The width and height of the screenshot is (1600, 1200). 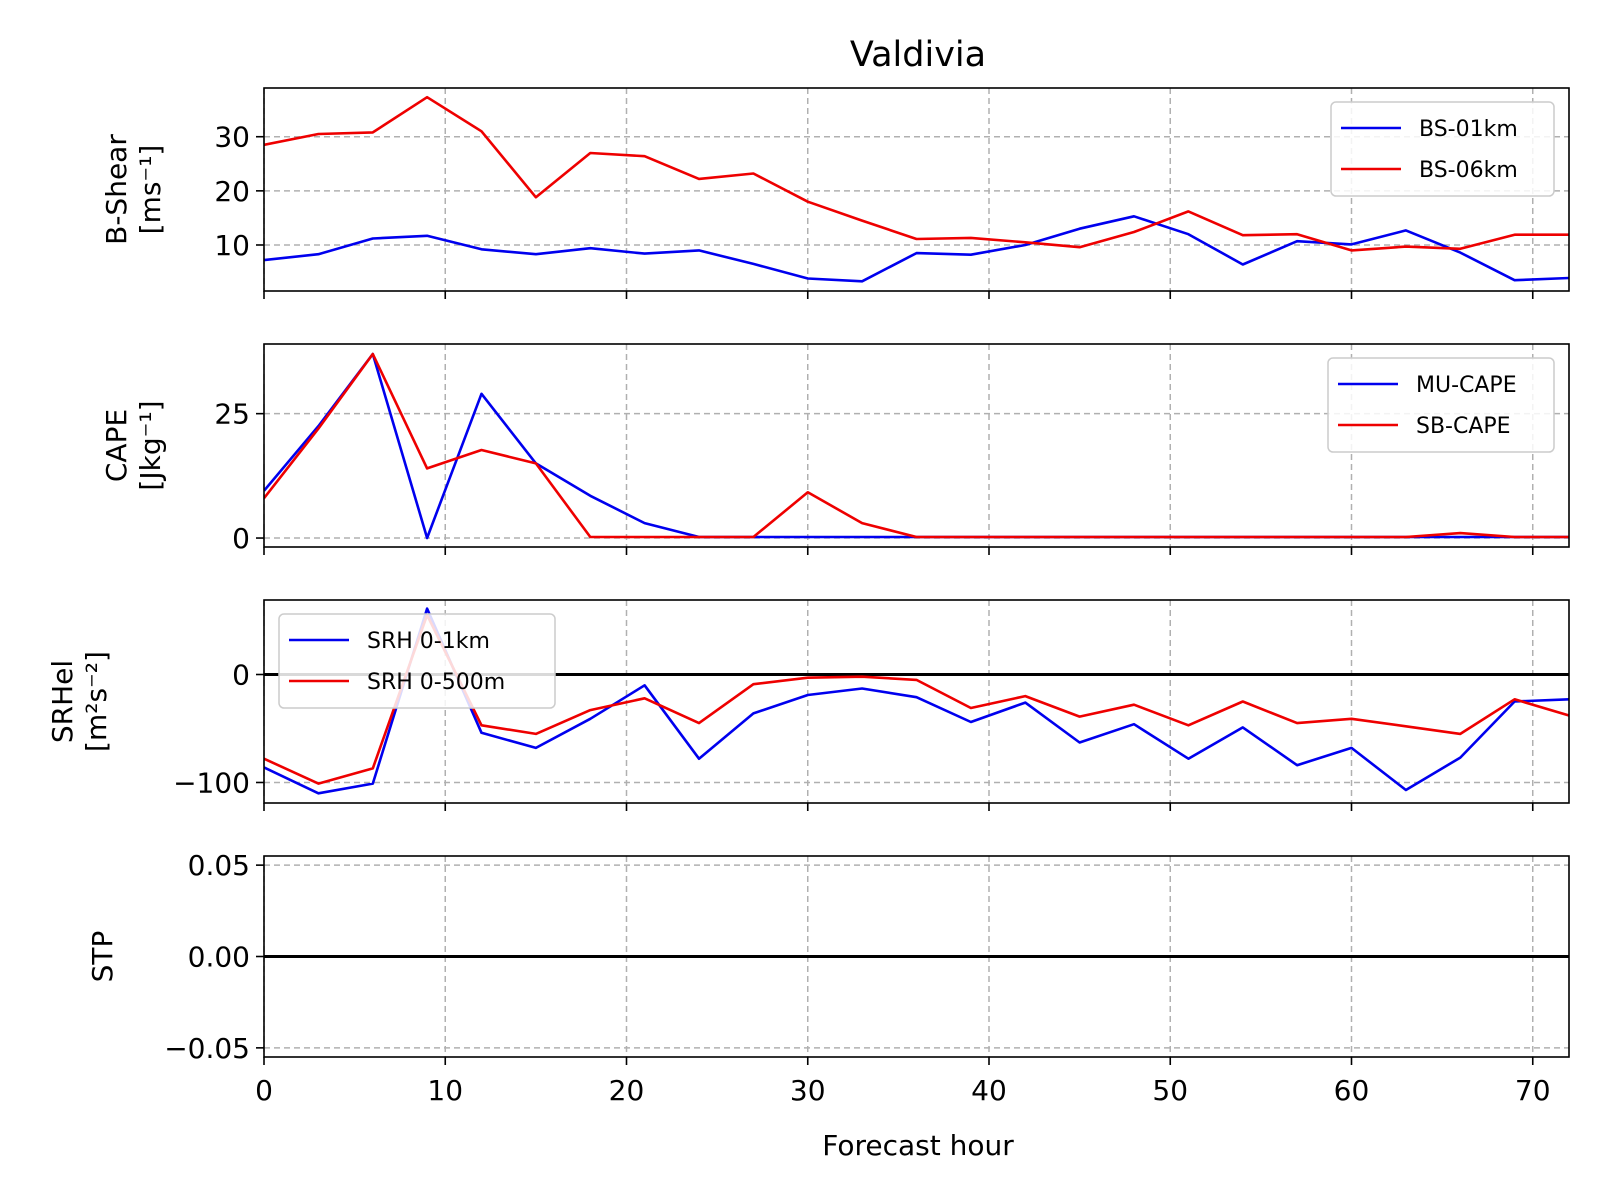 What do you see at coordinates (916, 249) in the screenshot?
I see `series-line-bs-01km` at bounding box center [916, 249].